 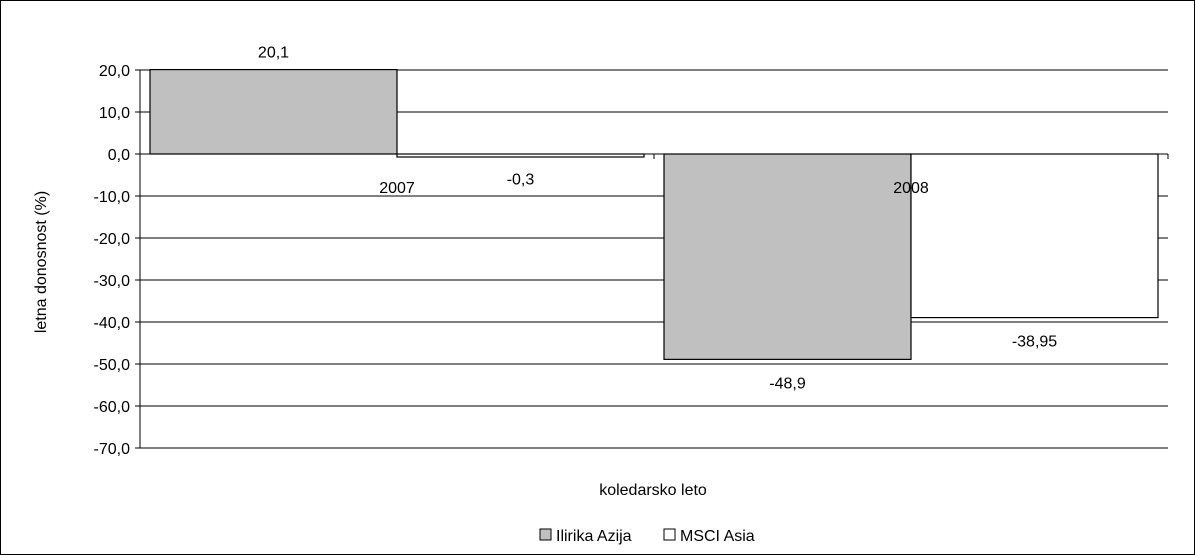 I want to click on y-tick-label: -40,0, so click(x=112, y=323).